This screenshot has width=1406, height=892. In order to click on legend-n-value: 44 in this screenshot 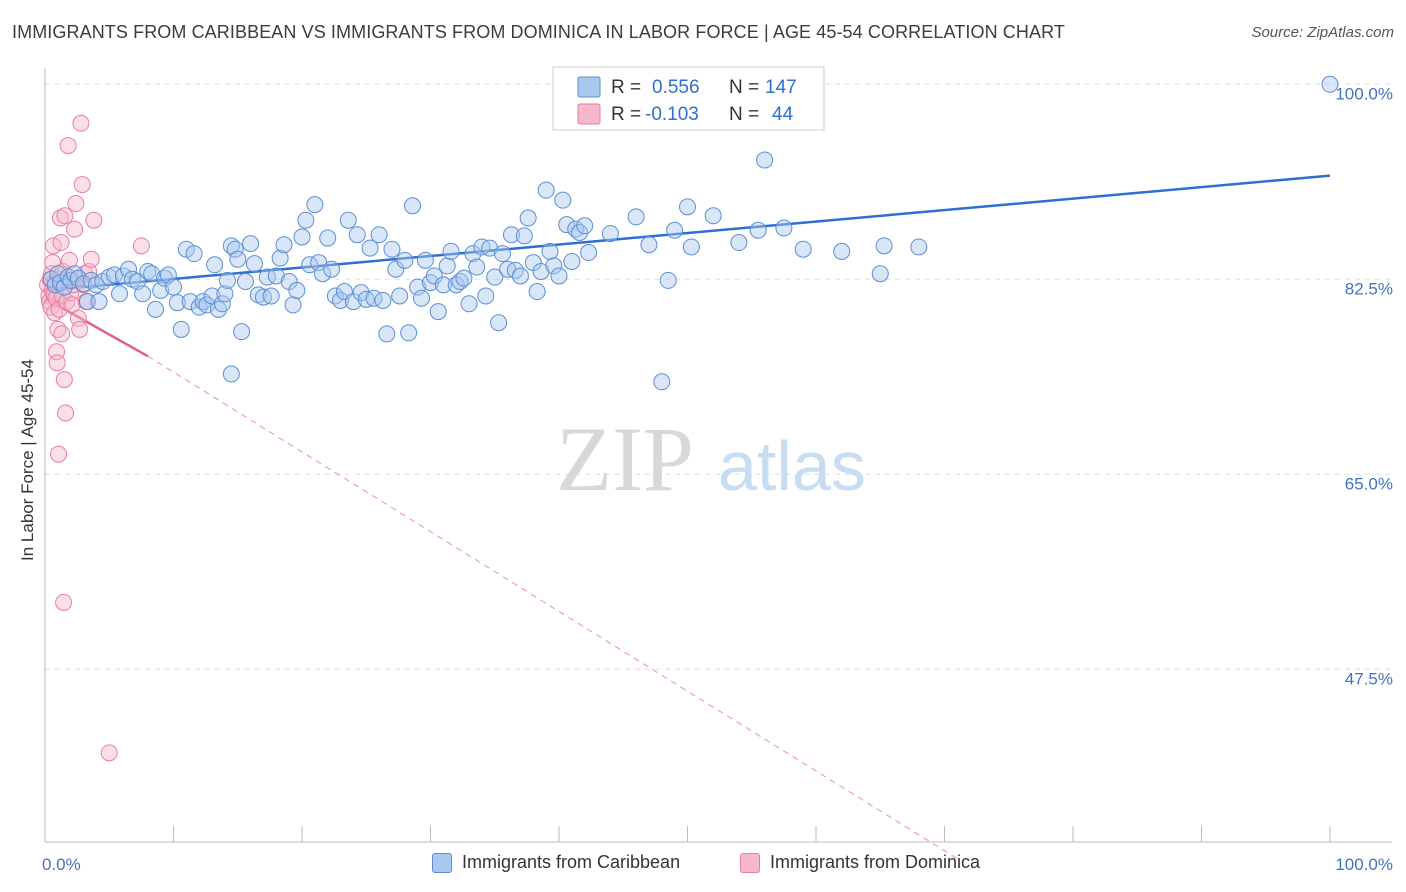, I will do `click(783, 114)`.